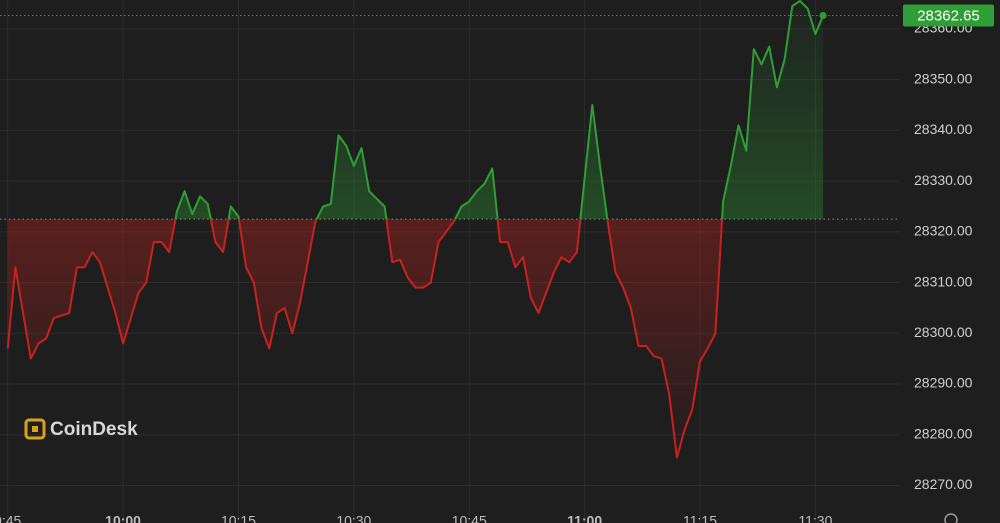 The width and height of the screenshot is (1000, 523). What do you see at coordinates (943, 383) in the screenshot?
I see `y-tick-label: 28290.00` at bounding box center [943, 383].